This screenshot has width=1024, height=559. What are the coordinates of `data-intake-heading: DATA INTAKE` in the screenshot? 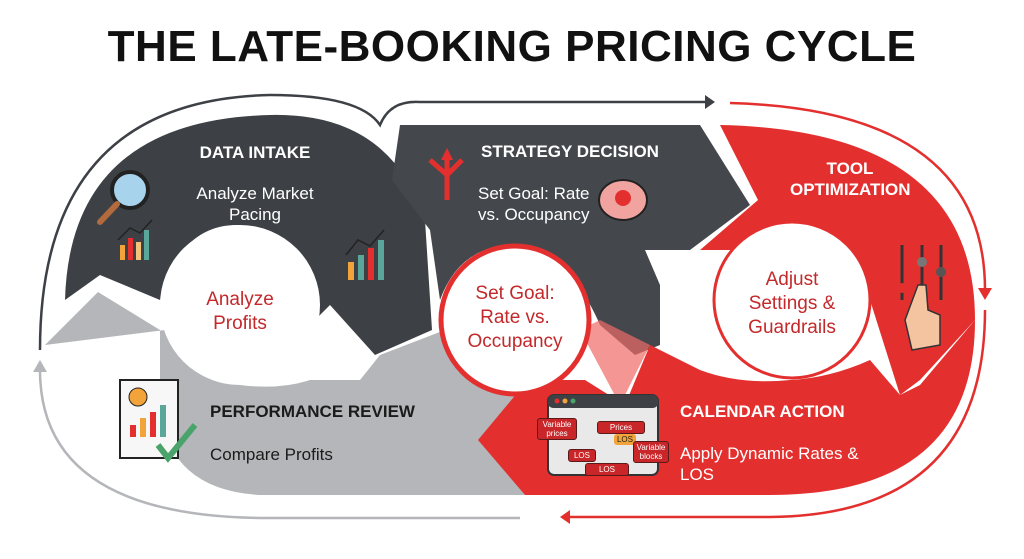 It's located at (255, 152).